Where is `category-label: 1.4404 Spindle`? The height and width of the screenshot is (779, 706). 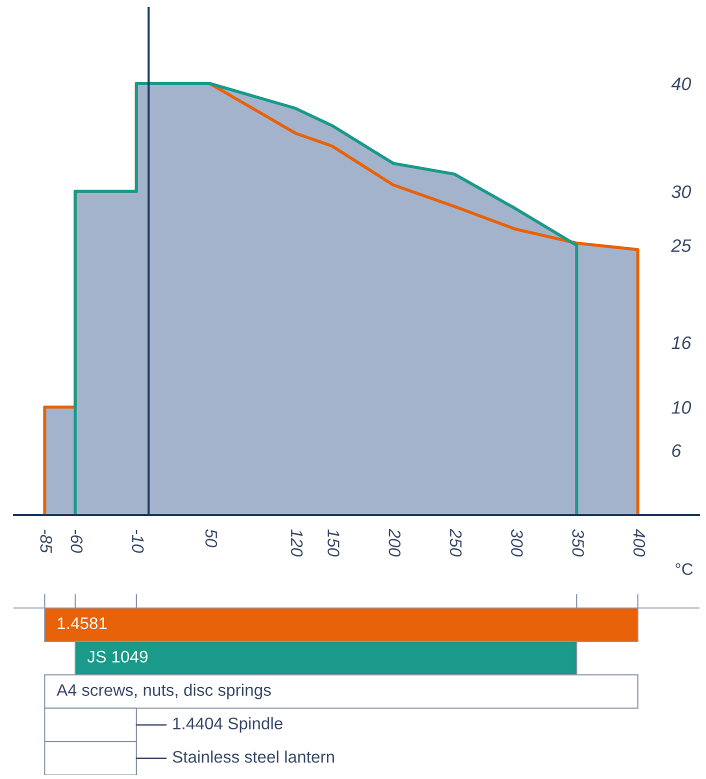 category-label: 1.4404 Spindle is located at coordinates (227, 725).